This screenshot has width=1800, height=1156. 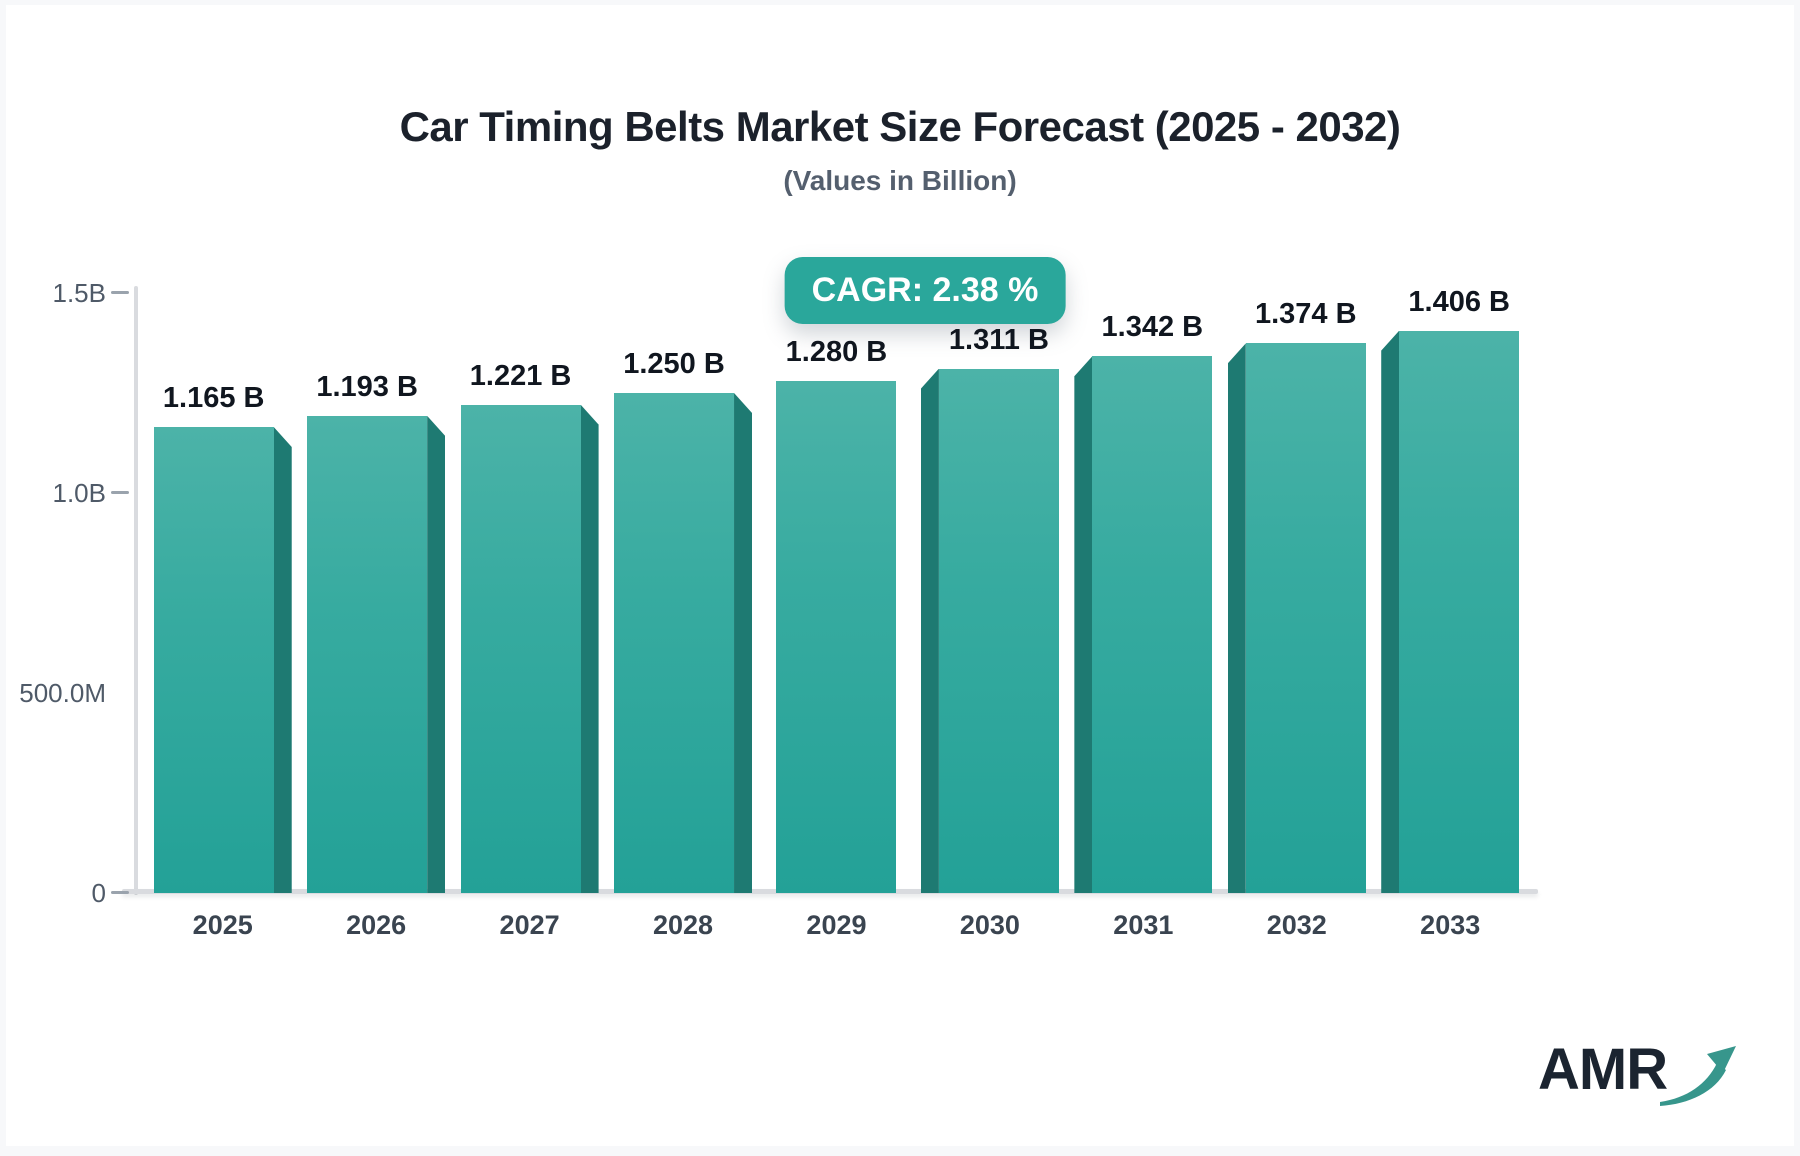 I want to click on y-tick-label: 1.0B, so click(x=79, y=493).